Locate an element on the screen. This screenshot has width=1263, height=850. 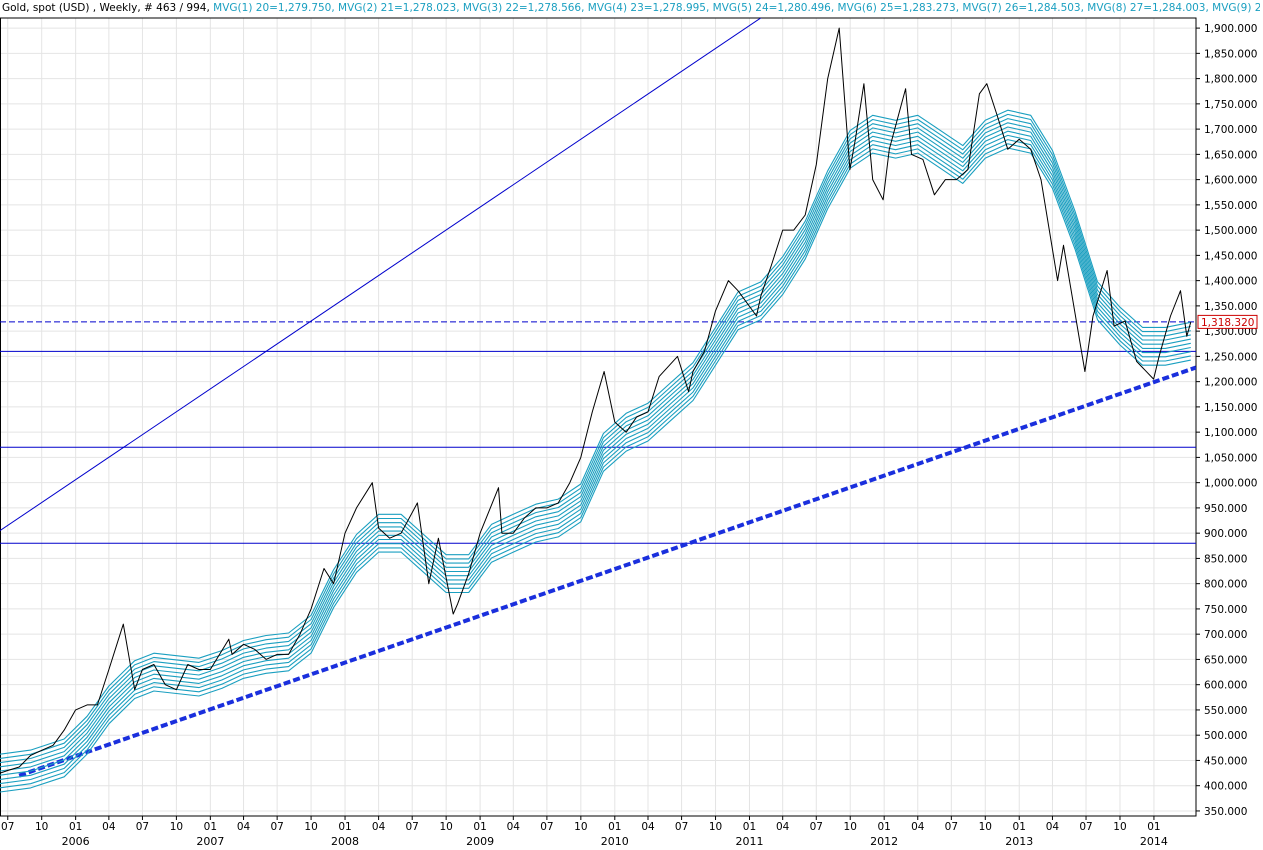
y-tick-label: 1,600.000 is located at coordinates (1230, 181).